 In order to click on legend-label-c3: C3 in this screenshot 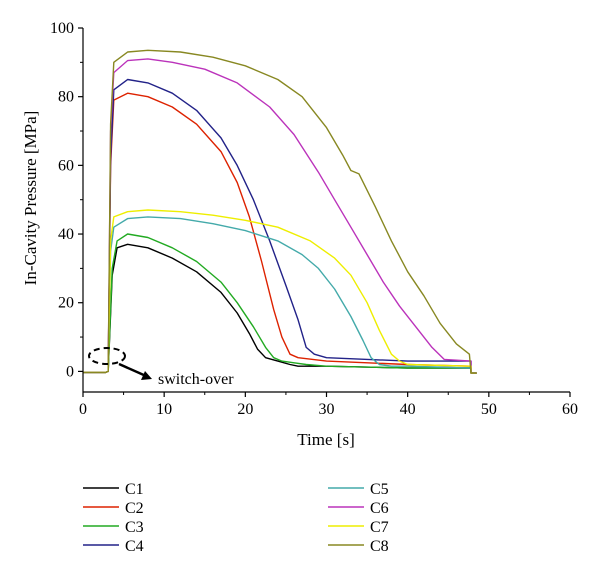, I will do `click(134, 527)`.